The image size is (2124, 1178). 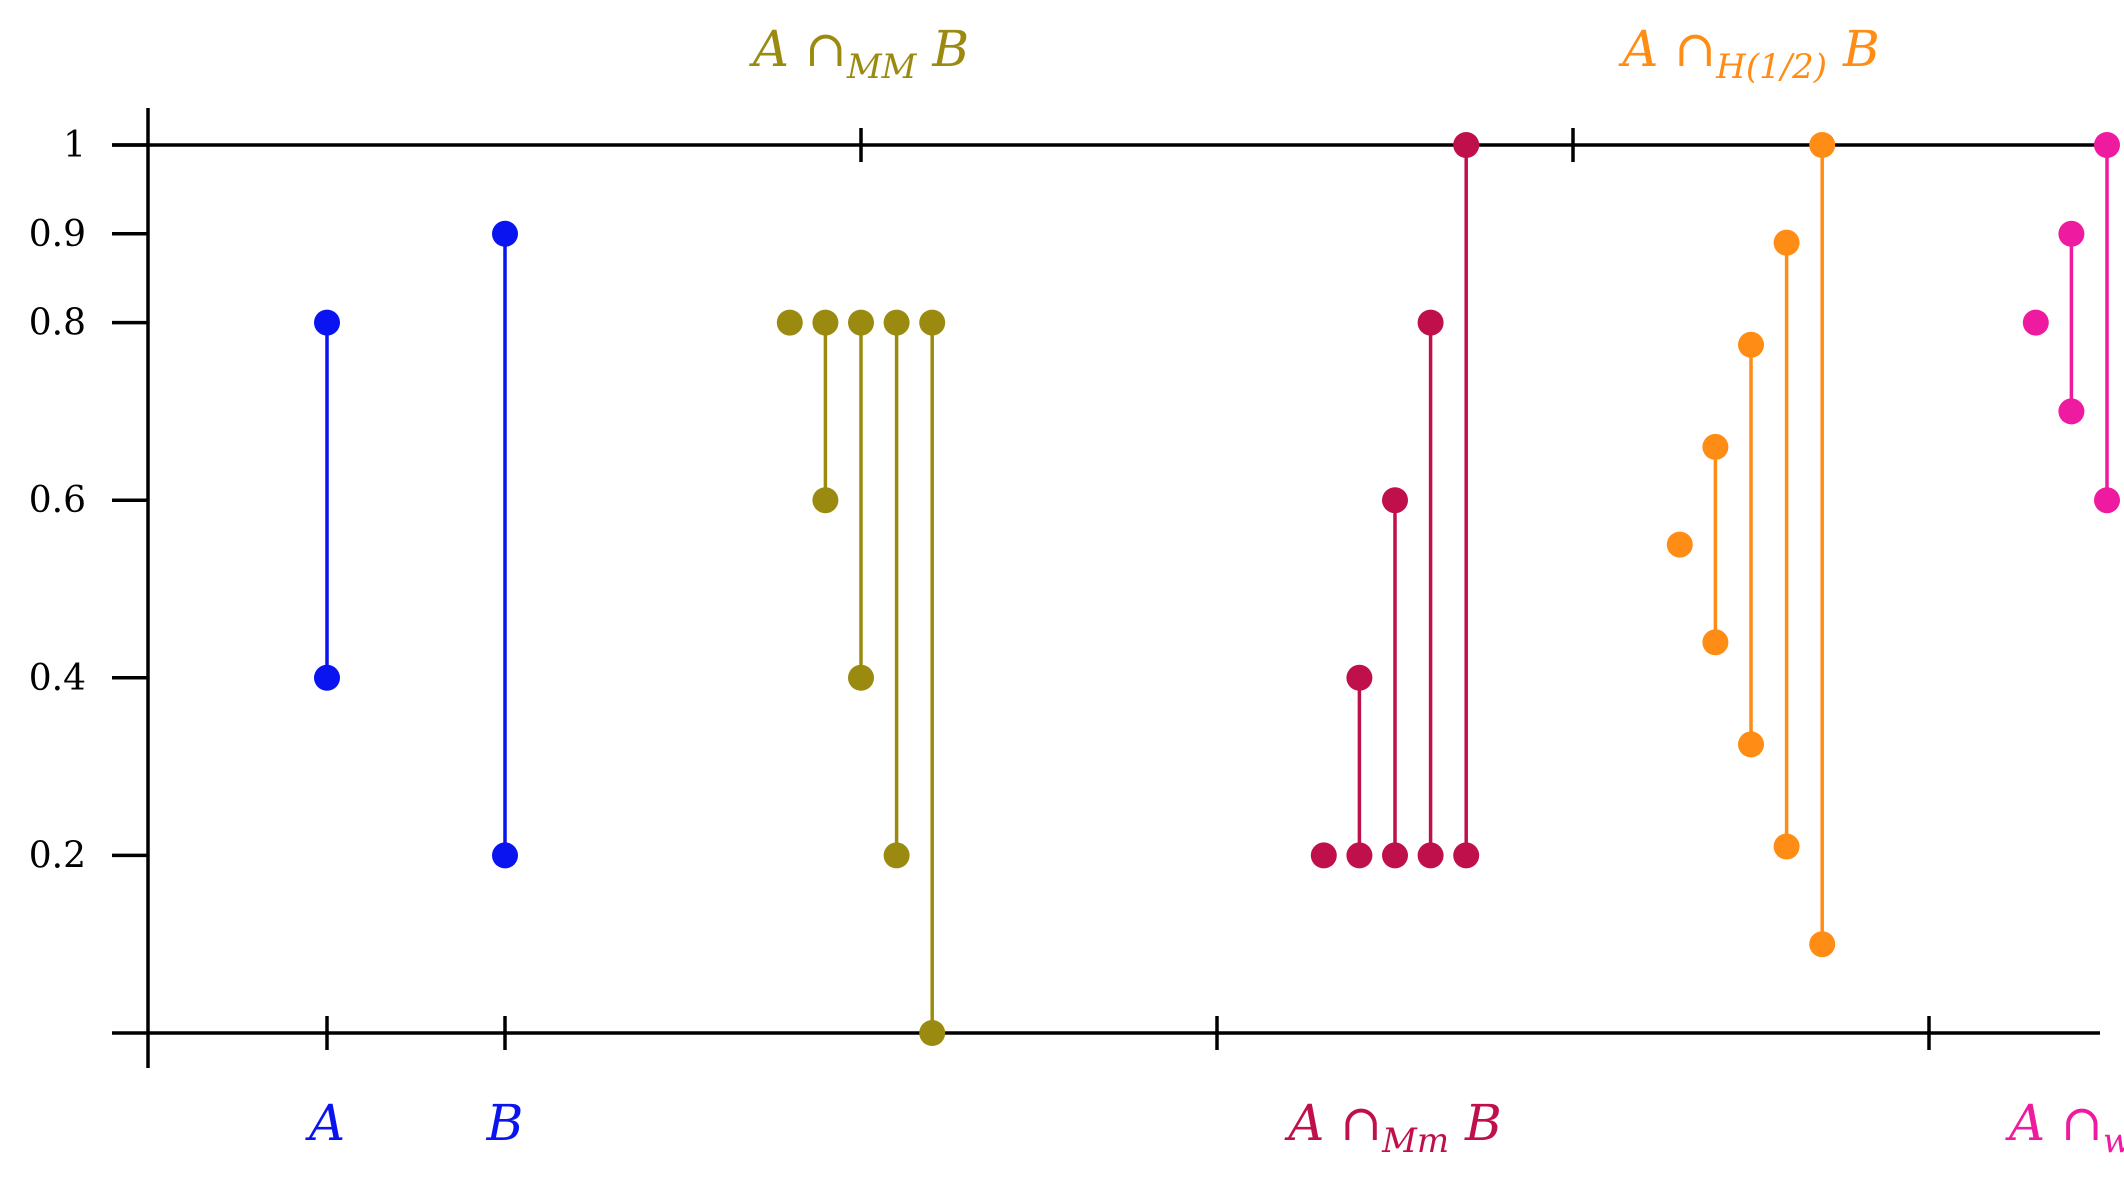 I want to click on y-tick-label: 0.8, so click(x=57, y=323).